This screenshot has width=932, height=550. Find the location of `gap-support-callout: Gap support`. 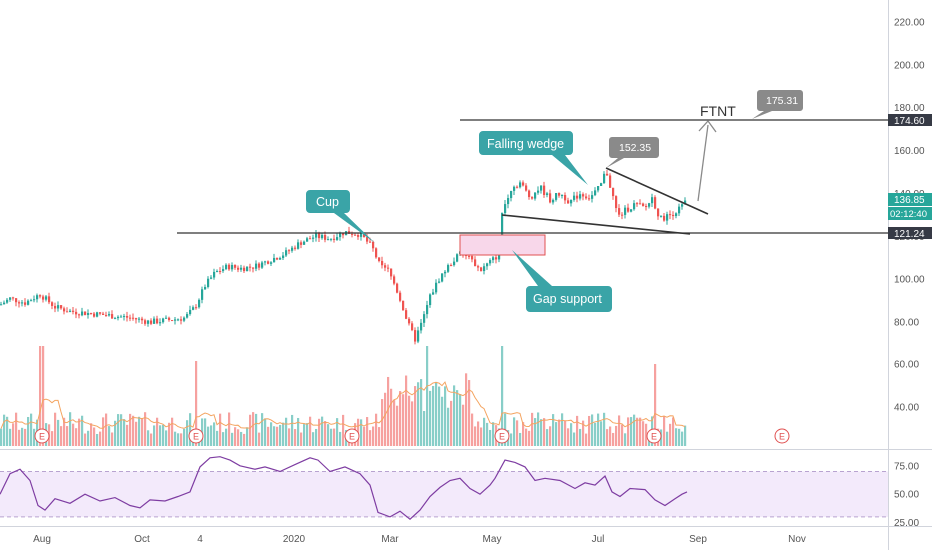

gap-support-callout: Gap support is located at coordinates (562, 281).